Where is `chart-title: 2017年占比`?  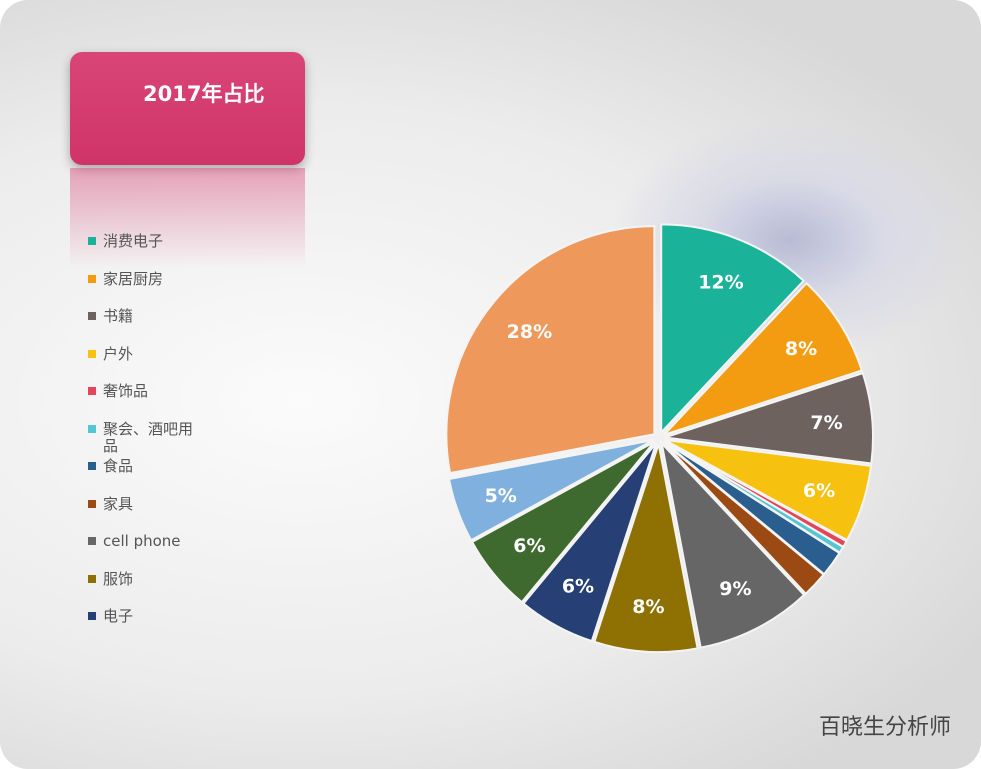
chart-title: 2017年占比 is located at coordinates (204, 94).